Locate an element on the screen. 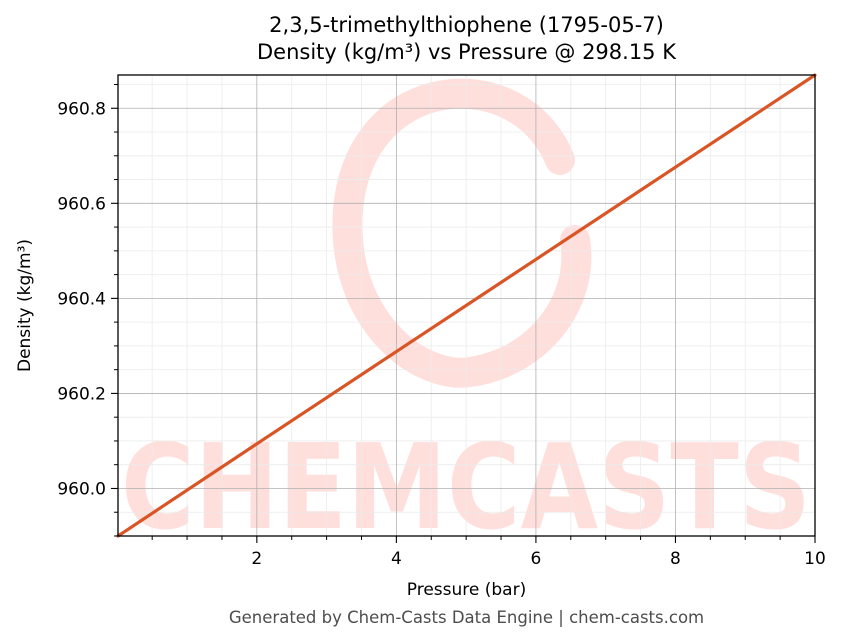 The height and width of the screenshot is (644, 843). y-tick-label: 960.0 is located at coordinates (81, 489).